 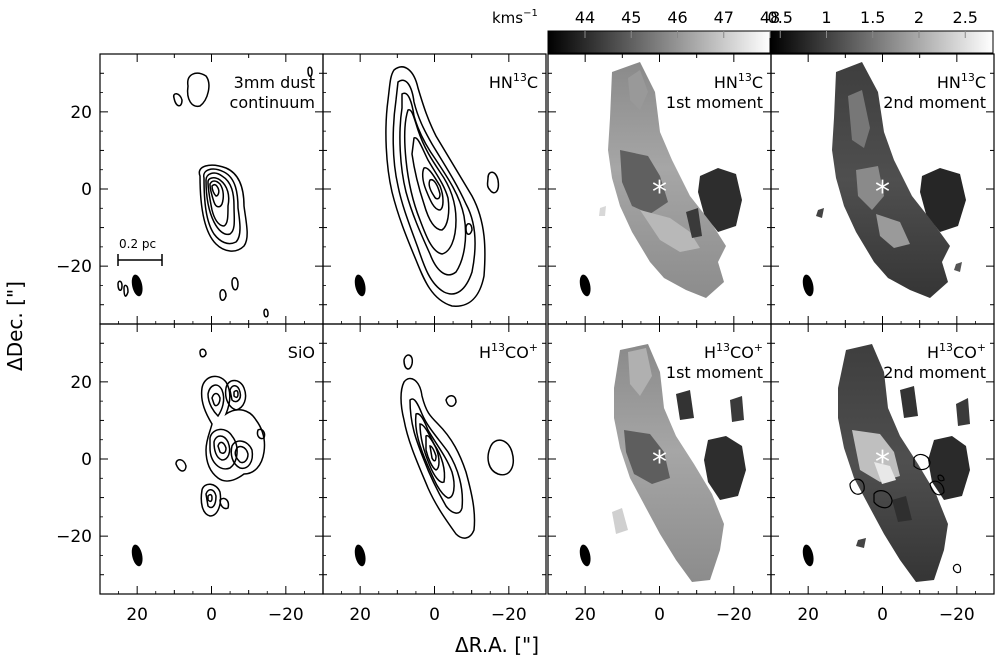 What do you see at coordinates (659, 462) in the screenshot?
I see `star-marker-h13co_m1: *` at bounding box center [659, 462].